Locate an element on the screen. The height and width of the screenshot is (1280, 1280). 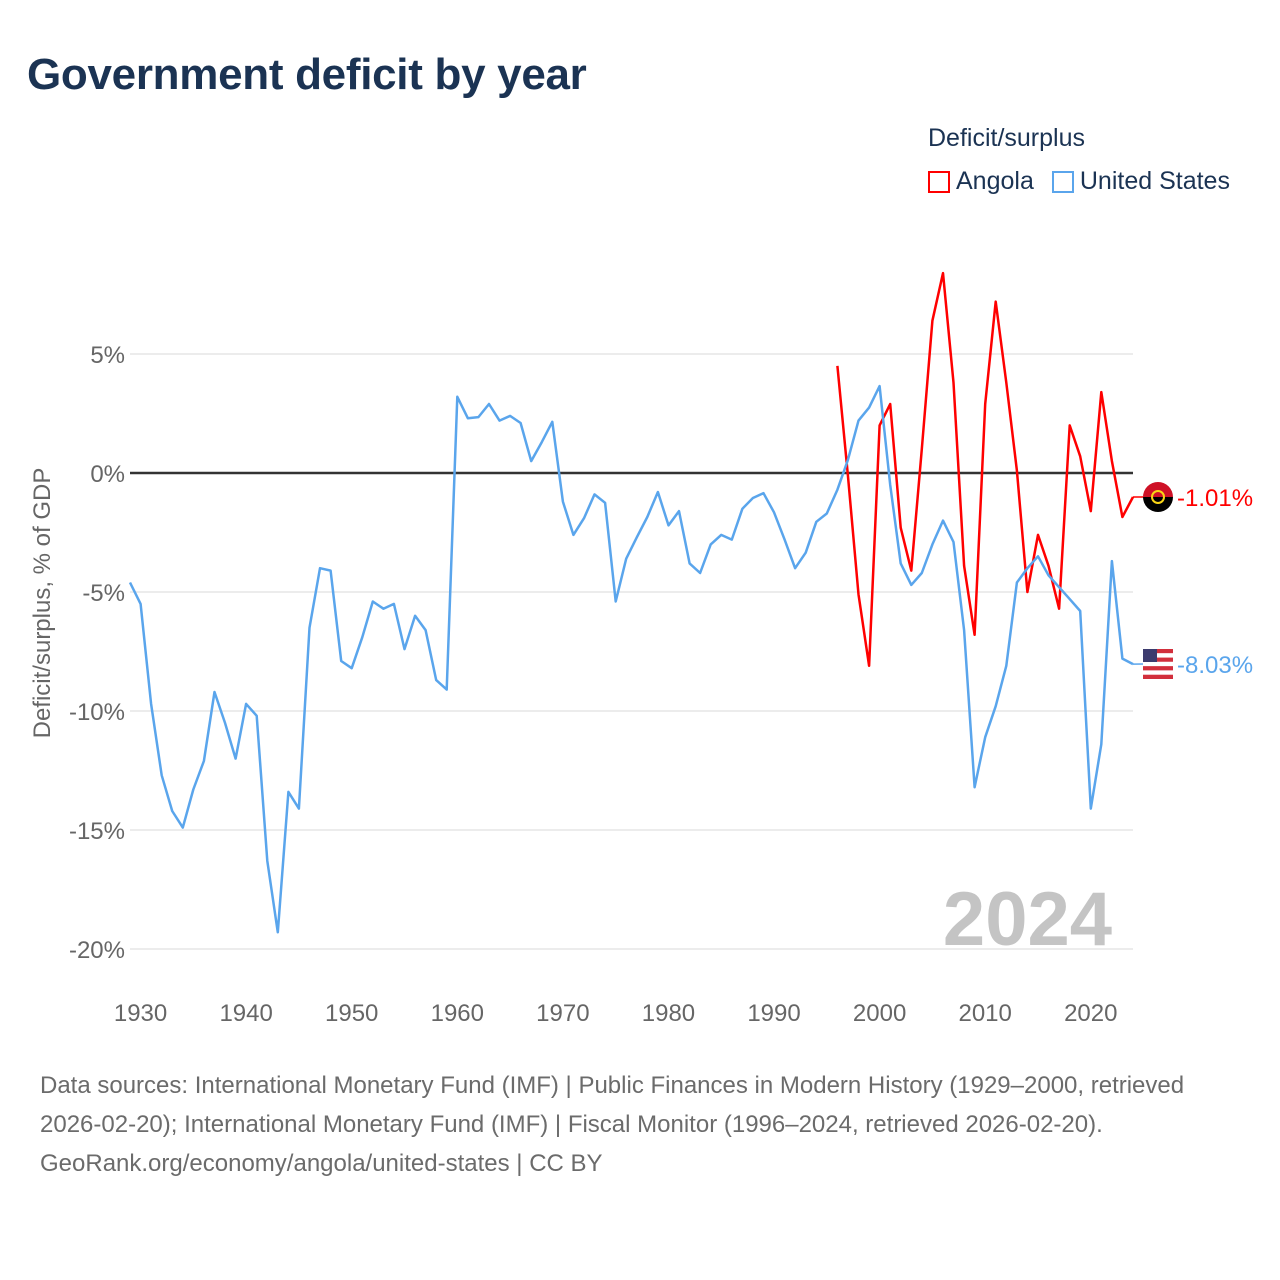
x-tick-label: 1930 is located at coordinates (140, 1013).